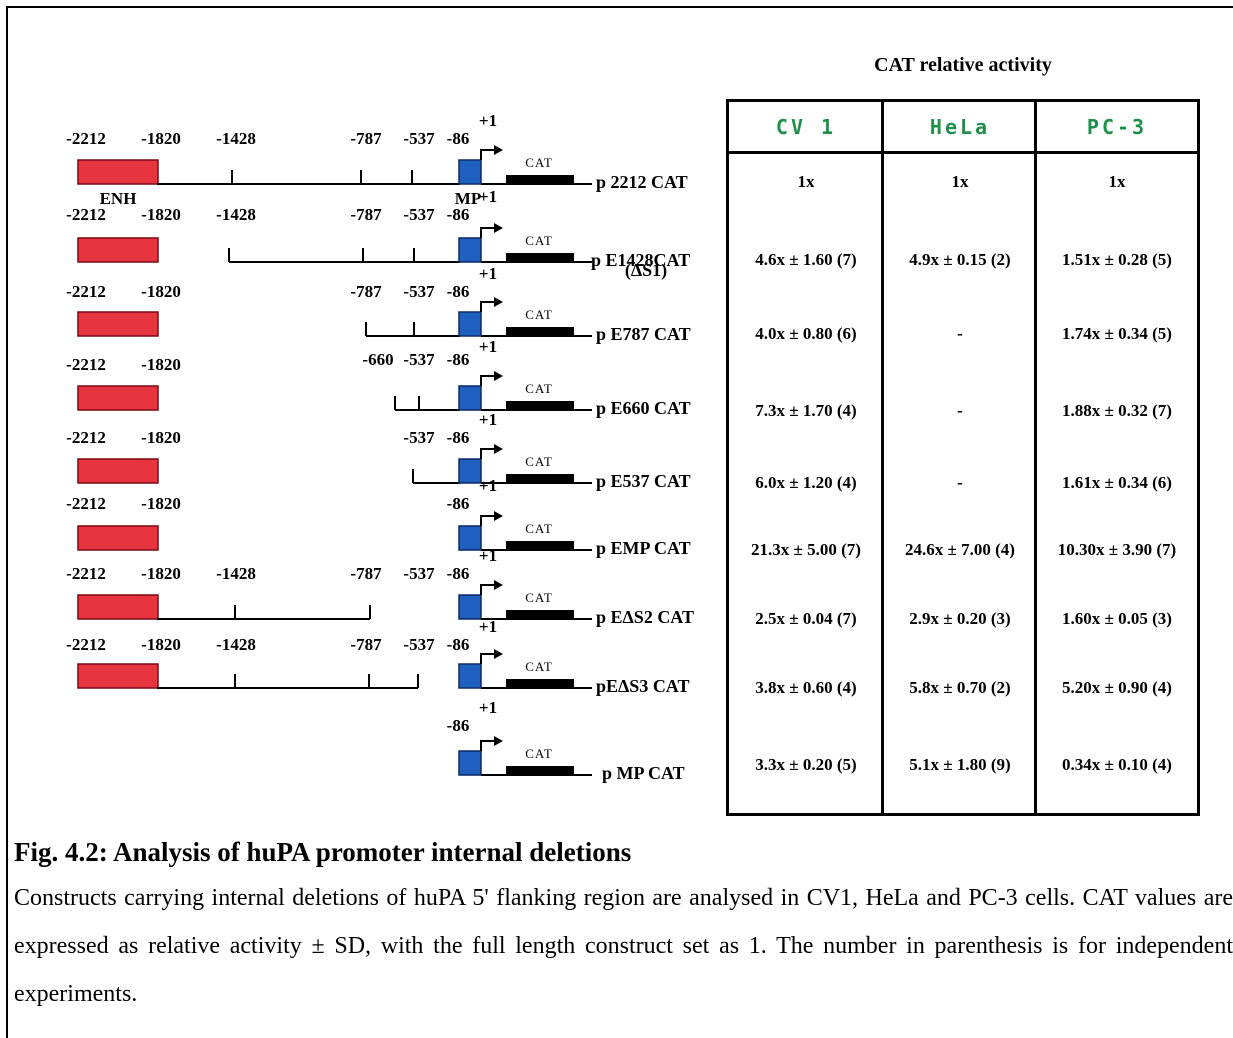  What do you see at coordinates (806, 764) in the screenshot?
I see `activity-value-cell: 3.3x ± 0.20 (5)` at bounding box center [806, 764].